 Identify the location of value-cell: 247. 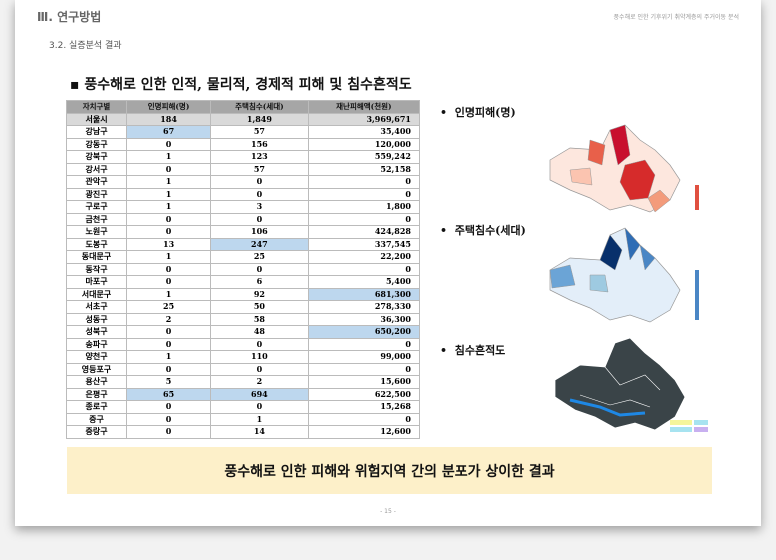
(259, 244).